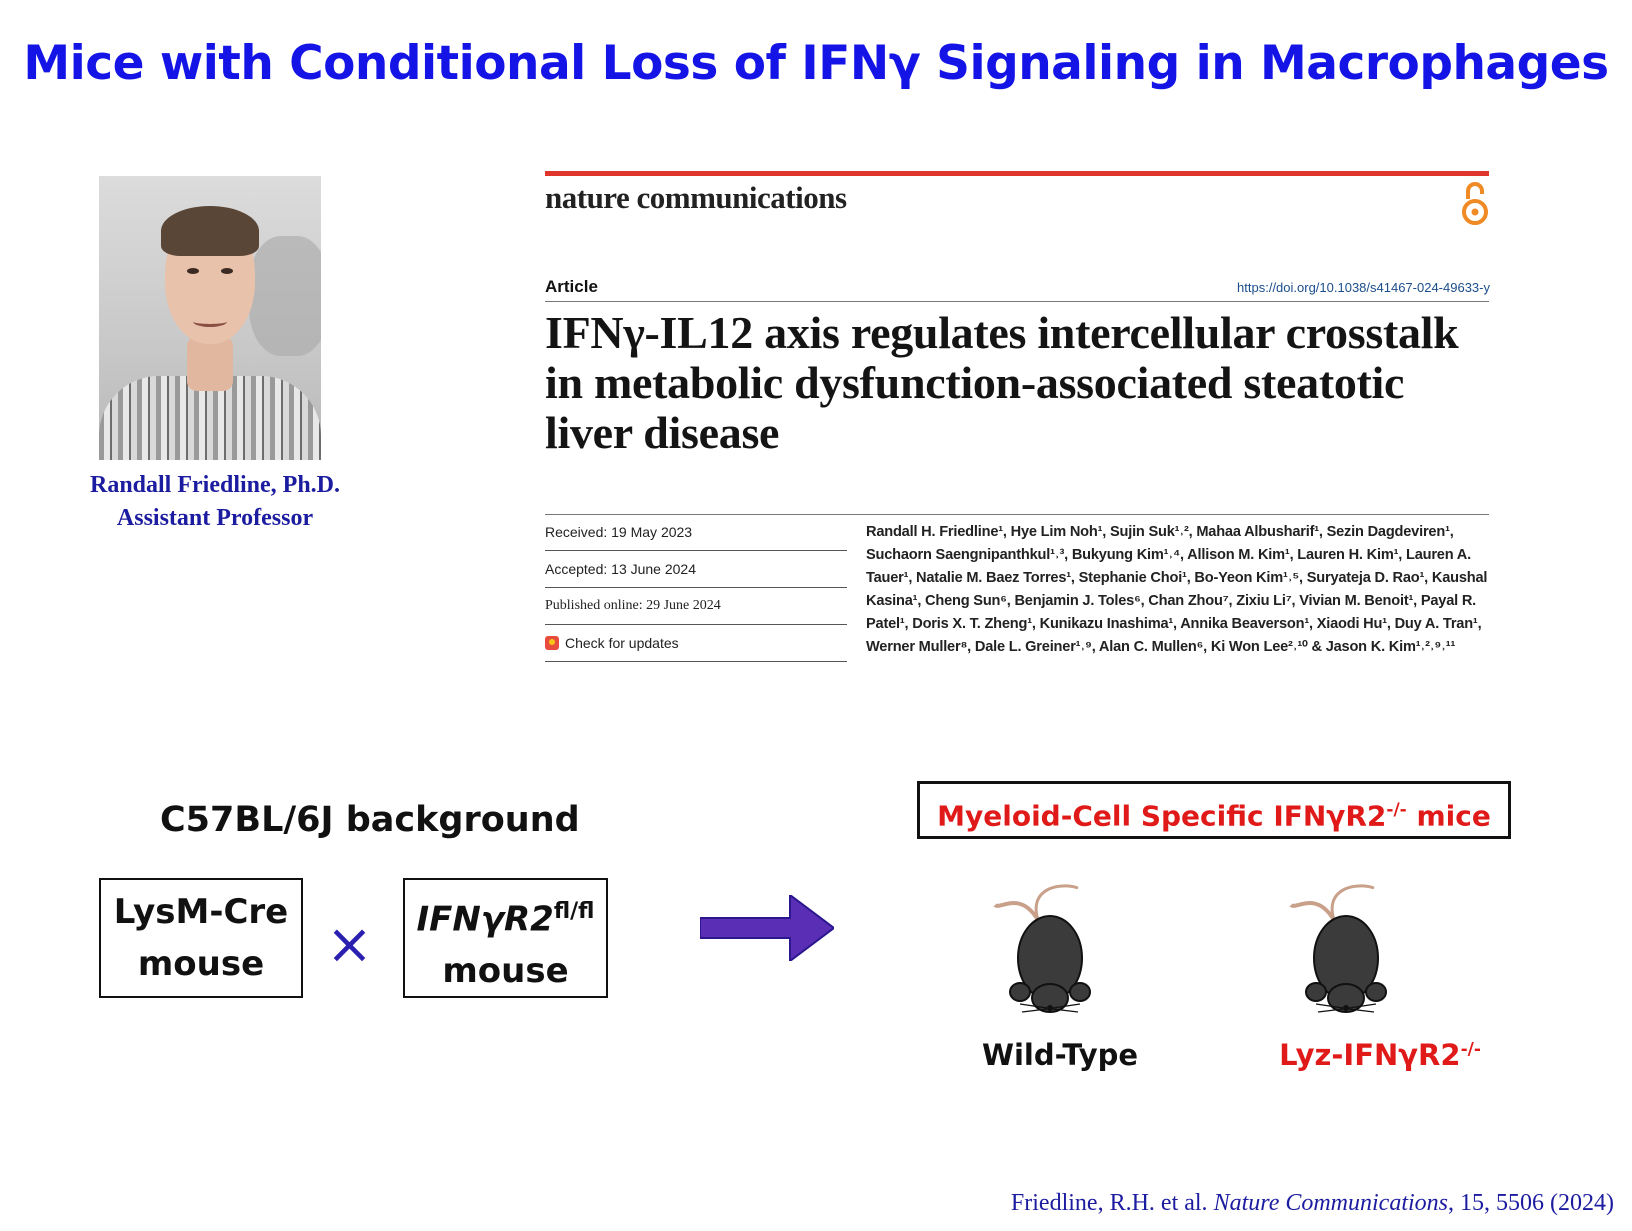 The image size is (1632, 1231). What do you see at coordinates (1531, 1203) in the screenshot?
I see `citation-details: , 15, 5506 (2024)` at bounding box center [1531, 1203].